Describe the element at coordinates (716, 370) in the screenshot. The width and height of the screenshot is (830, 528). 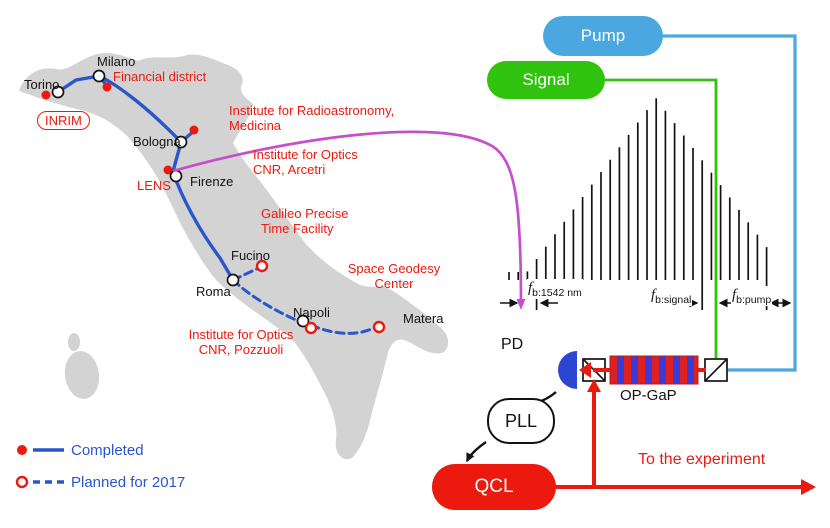
I see `beamsplitter-right-diagonal` at that location.